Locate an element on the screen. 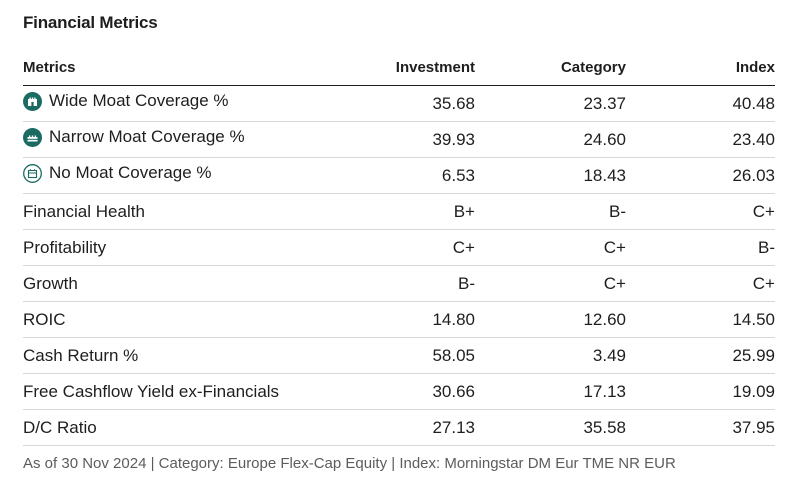 The height and width of the screenshot is (482, 790). category-value: 3.49 is located at coordinates (550, 355).